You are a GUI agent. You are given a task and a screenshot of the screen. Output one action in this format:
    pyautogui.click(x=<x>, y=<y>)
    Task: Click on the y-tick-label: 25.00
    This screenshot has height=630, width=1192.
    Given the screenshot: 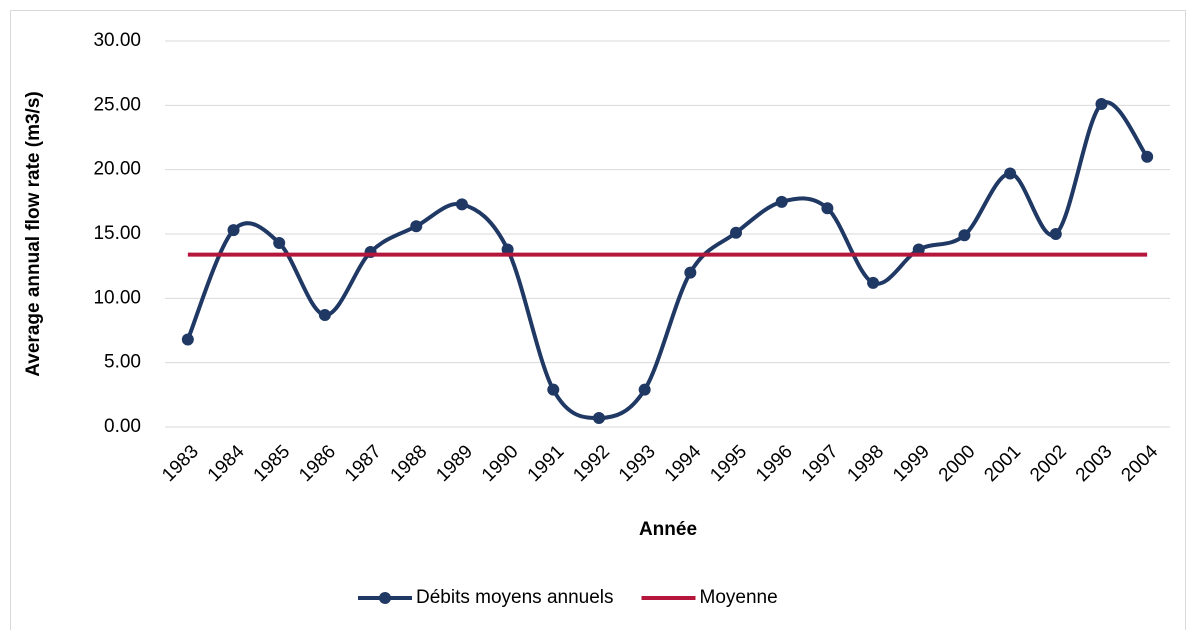 What is the action you would take?
    pyautogui.click(x=117, y=104)
    